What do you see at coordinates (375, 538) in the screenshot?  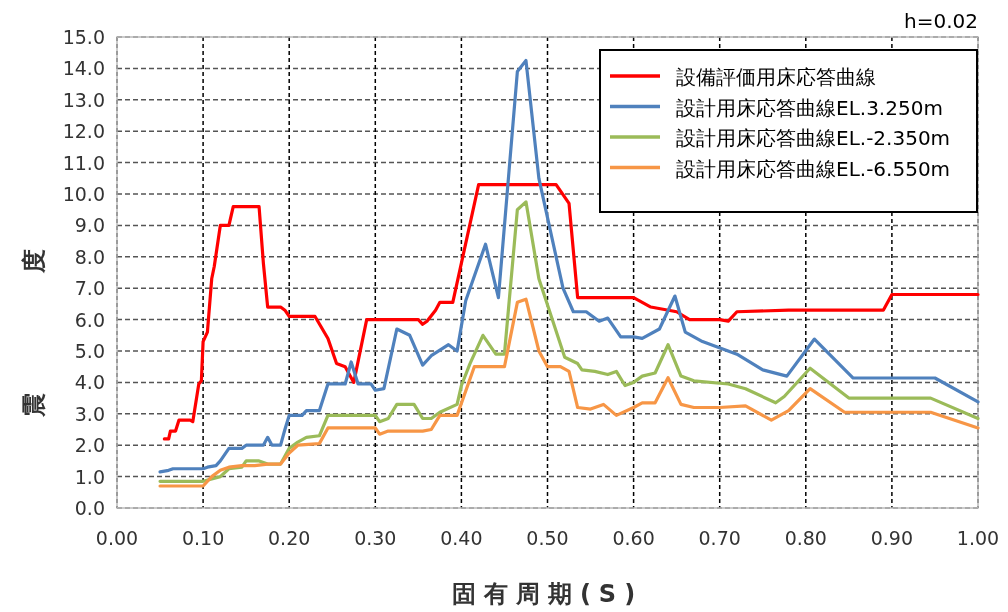 I see `x-tick-label: 0.30` at bounding box center [375, 538].